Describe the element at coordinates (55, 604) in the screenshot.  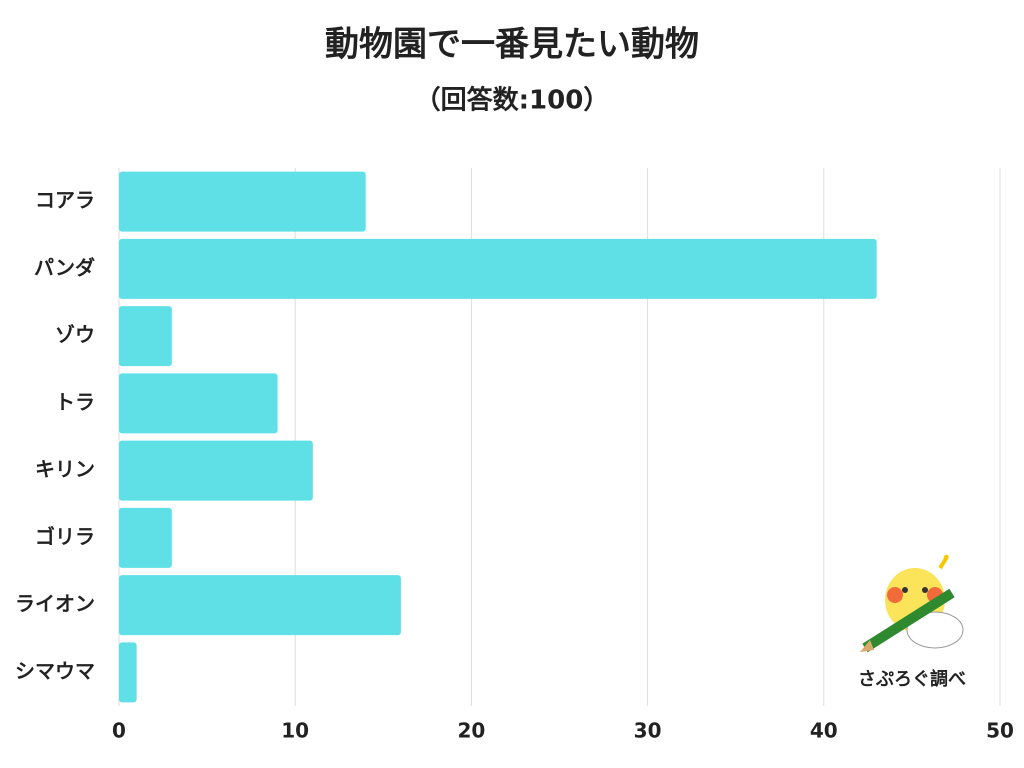
I see `y-tick-label: ライオン` at that location.